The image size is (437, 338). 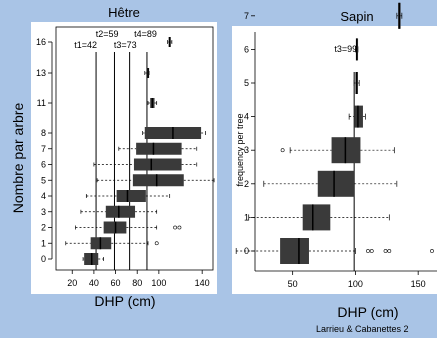 I want to click on sapin-x-axis-label: DHP (cm), so click(x=367, y=312).